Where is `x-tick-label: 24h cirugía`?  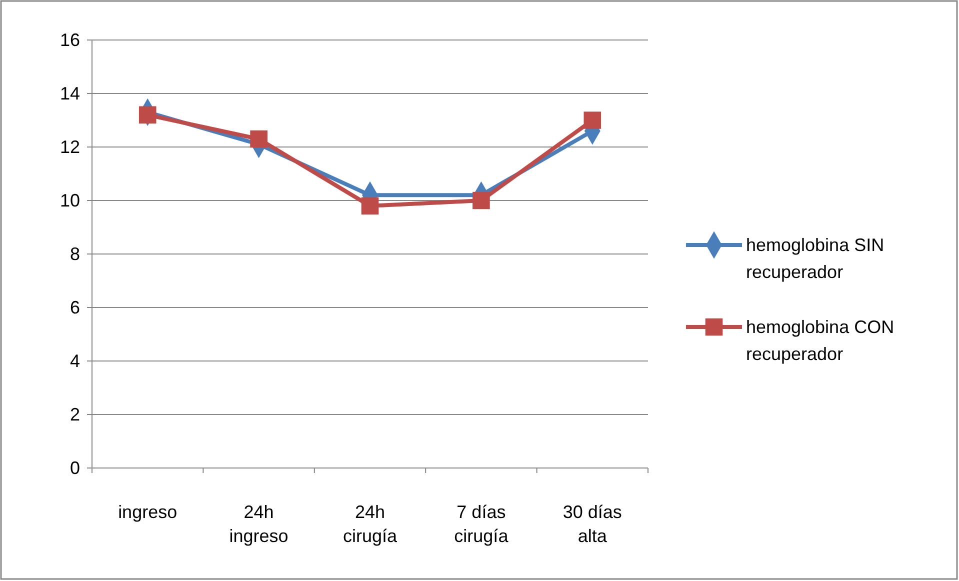
x-tick-label: 24h cirugía is located at coordinates (370, 524).